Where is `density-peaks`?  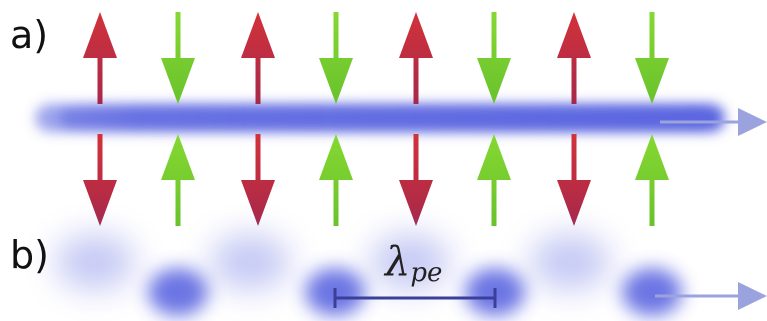
density-peaks is located at coordinates (415, 292).